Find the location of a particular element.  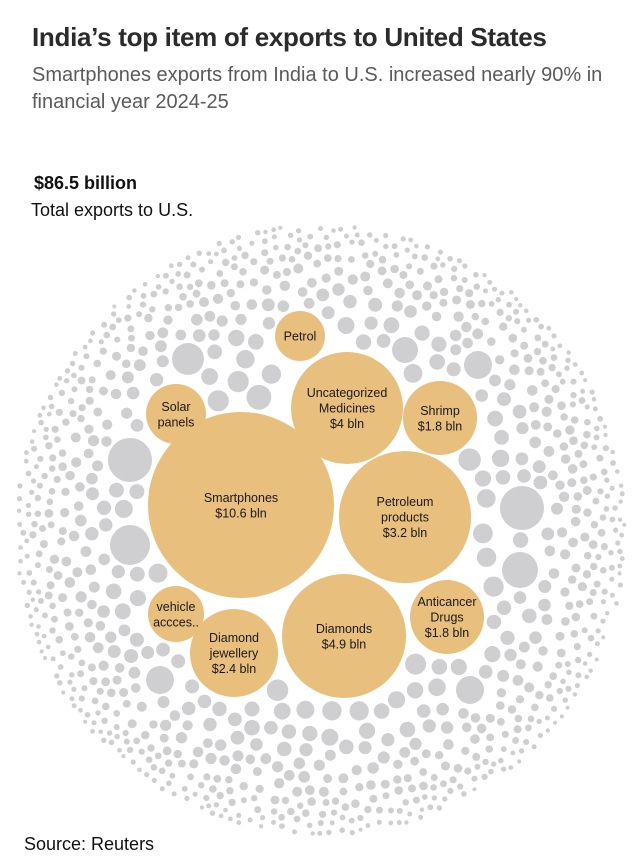

bubble-label-diamond-jewellery: jewellery is located at coordinates (234, 654).